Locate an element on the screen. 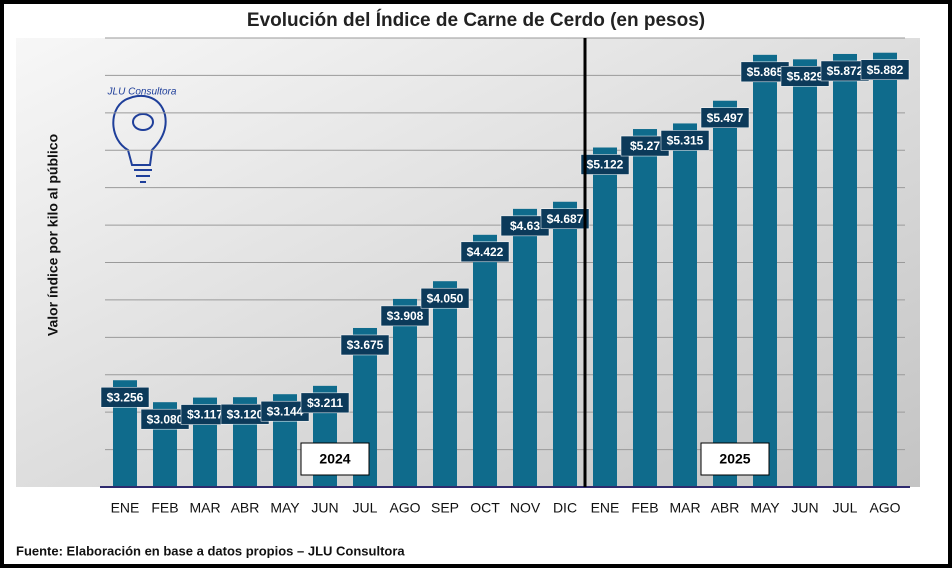  value-label: $4.687 is located at coordinates (565, 219).